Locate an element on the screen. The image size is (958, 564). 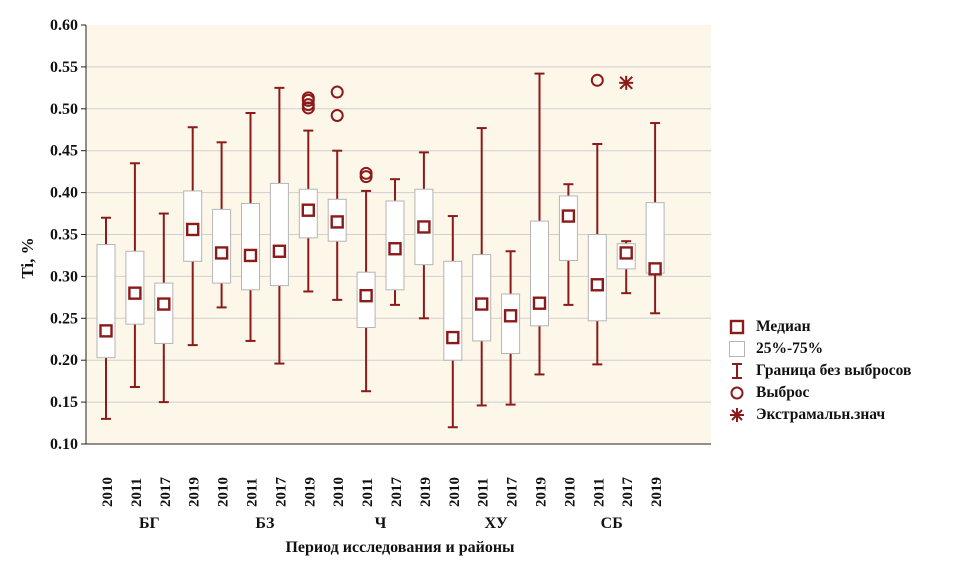
x-axis-title: Период исследования и районы is located at coordinates (400, 547).